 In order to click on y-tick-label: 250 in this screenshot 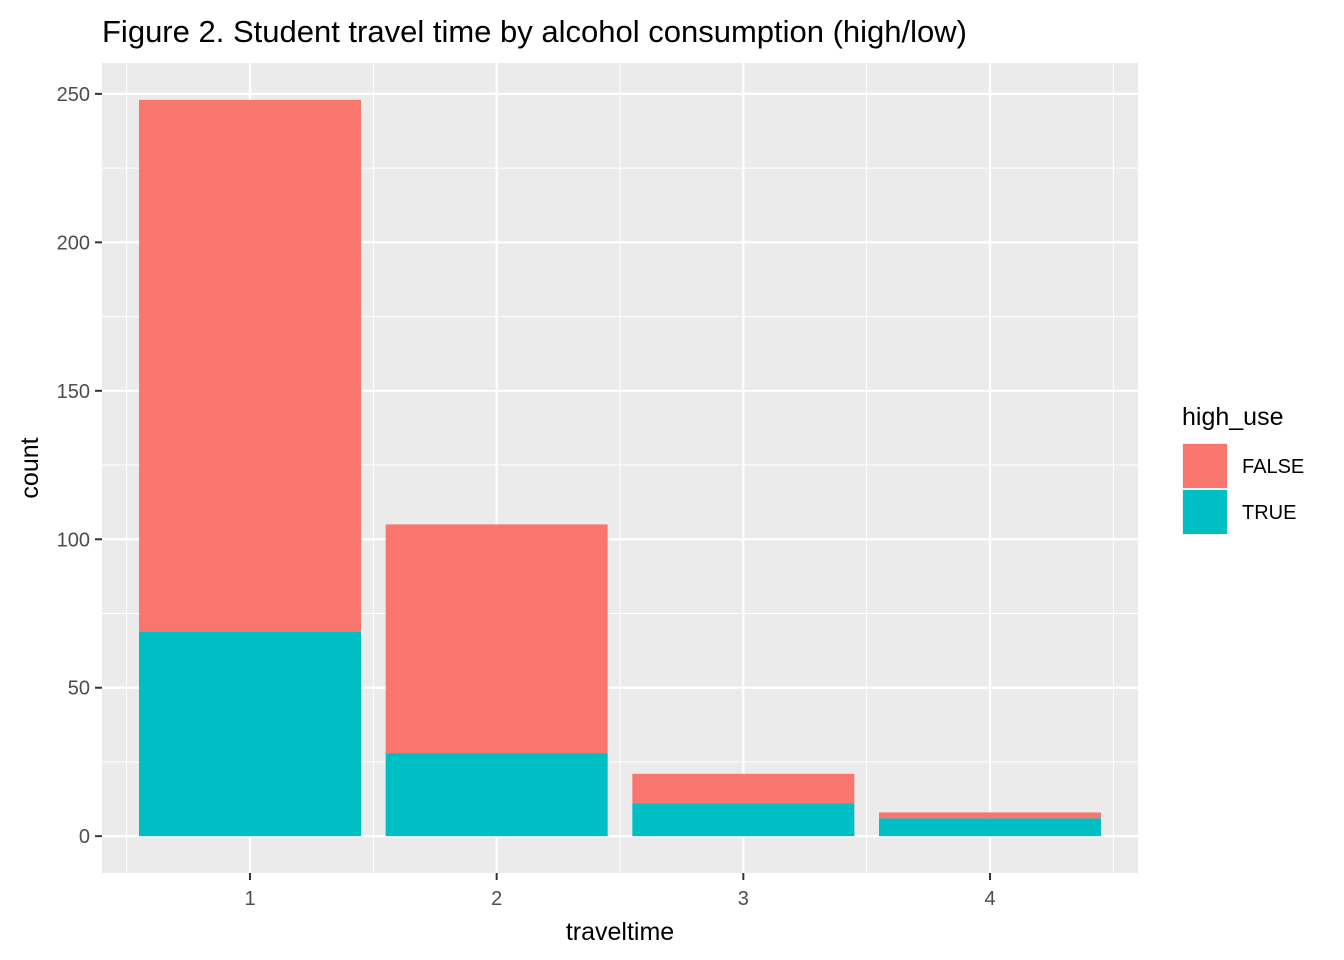, I will do `click(73, 95)`.